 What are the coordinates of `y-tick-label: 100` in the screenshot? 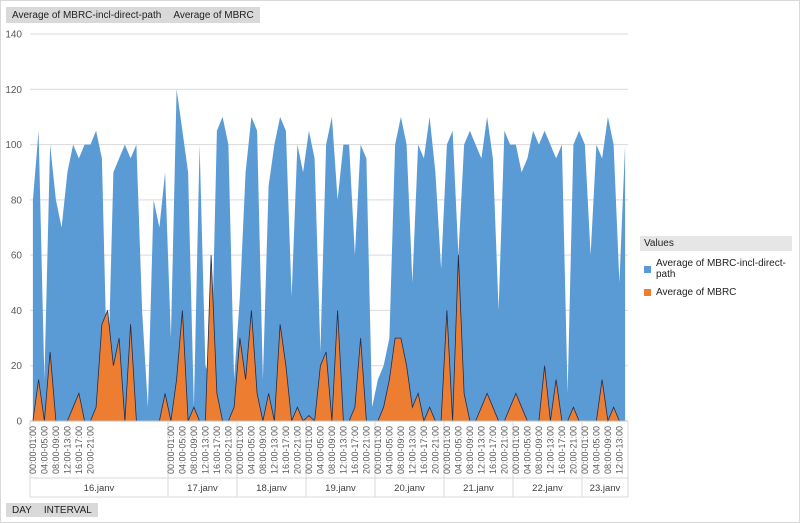 It's located at (13, 145).